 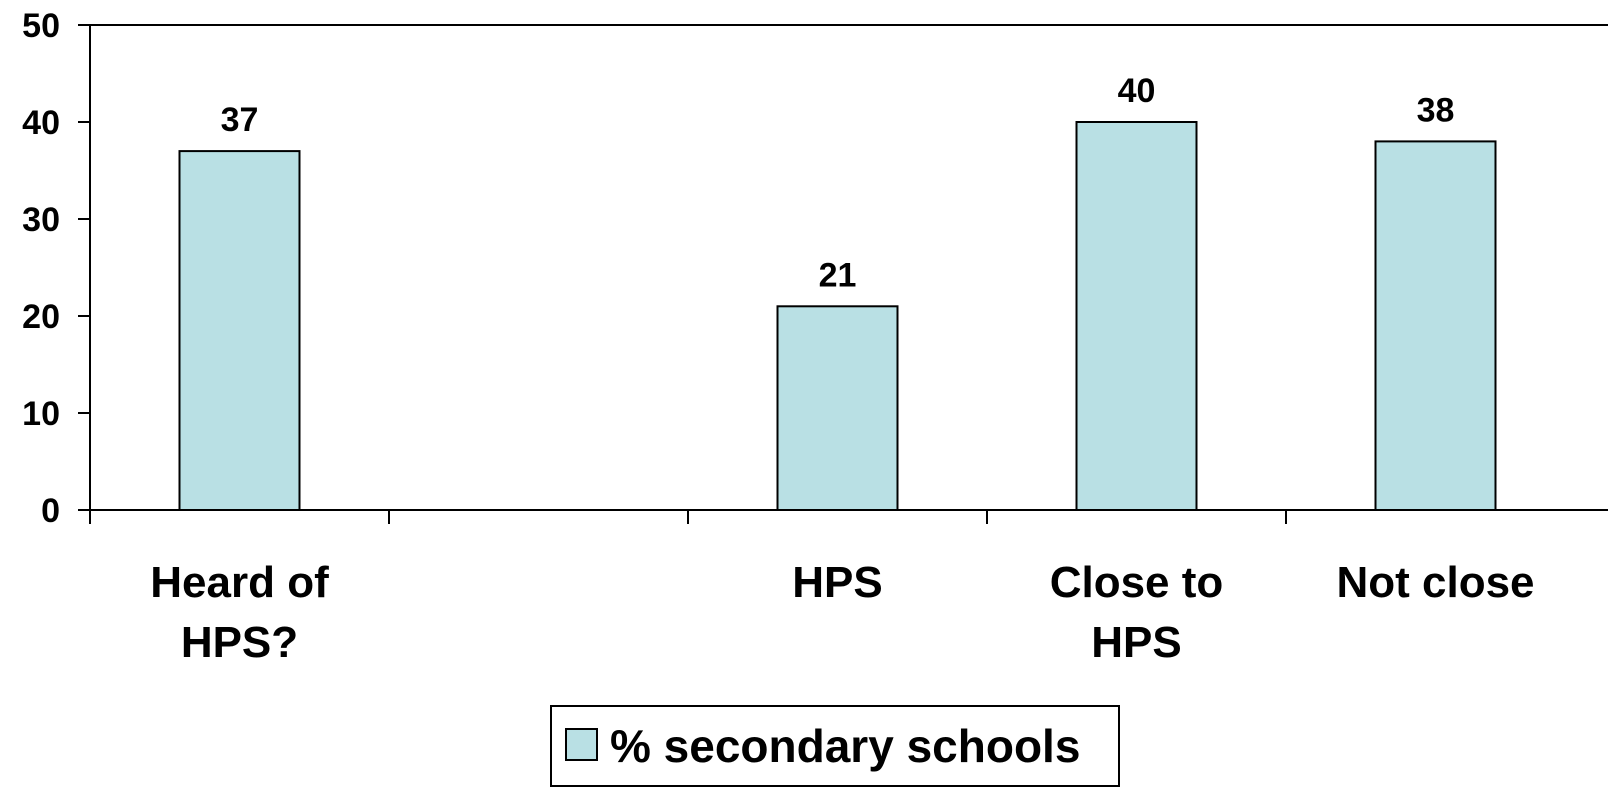 I want to click on category-label: Heard of, so click(x=239, y=582).